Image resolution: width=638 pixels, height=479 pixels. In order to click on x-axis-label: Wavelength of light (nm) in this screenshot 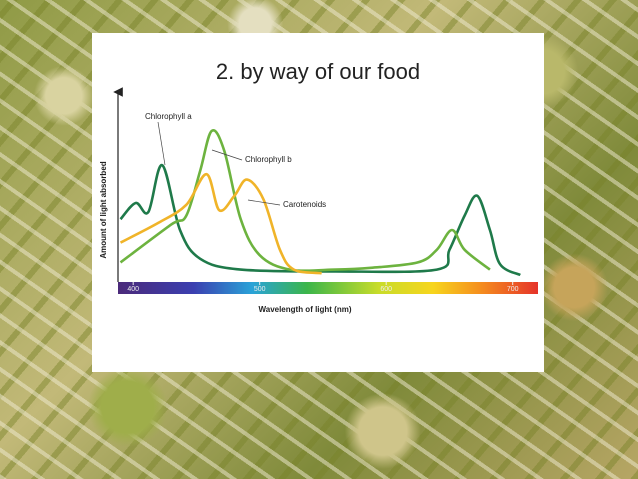, I will do `click(304, 309)`.